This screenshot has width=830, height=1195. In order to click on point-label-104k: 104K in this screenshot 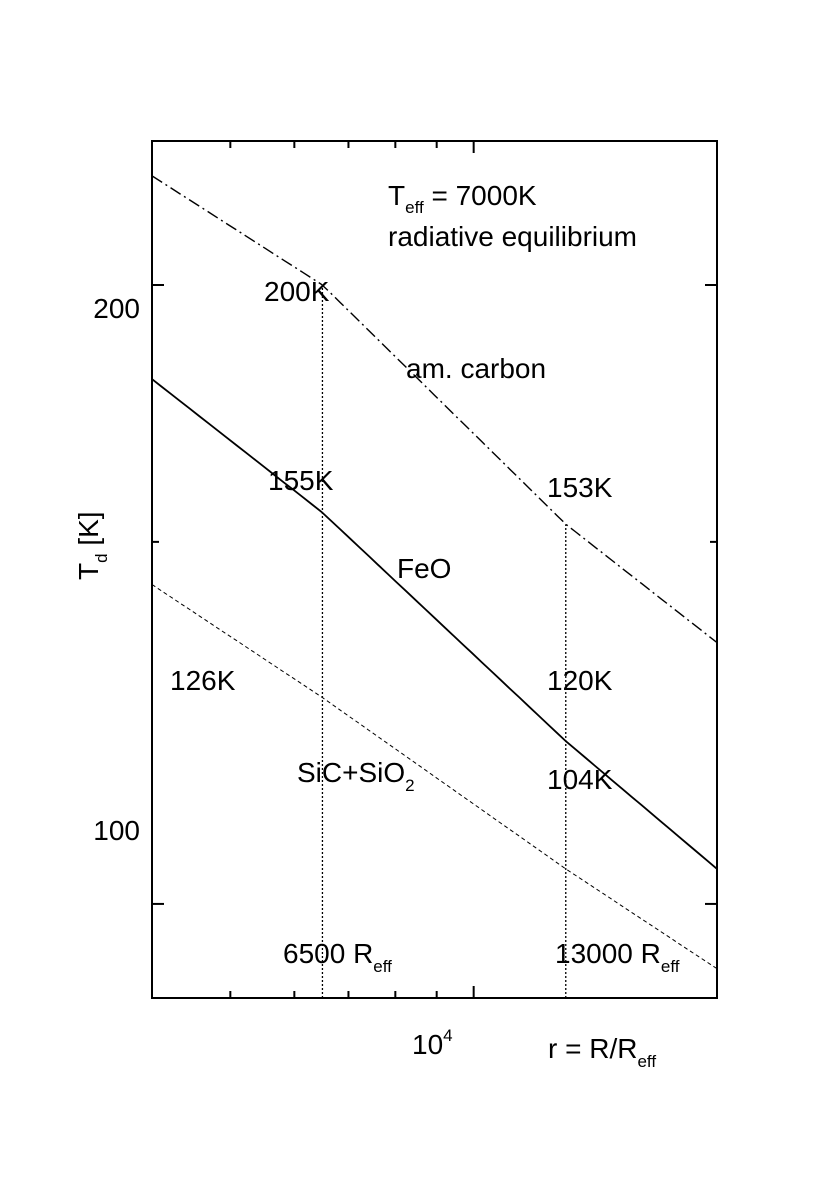, I will do `click(580, 779)`.